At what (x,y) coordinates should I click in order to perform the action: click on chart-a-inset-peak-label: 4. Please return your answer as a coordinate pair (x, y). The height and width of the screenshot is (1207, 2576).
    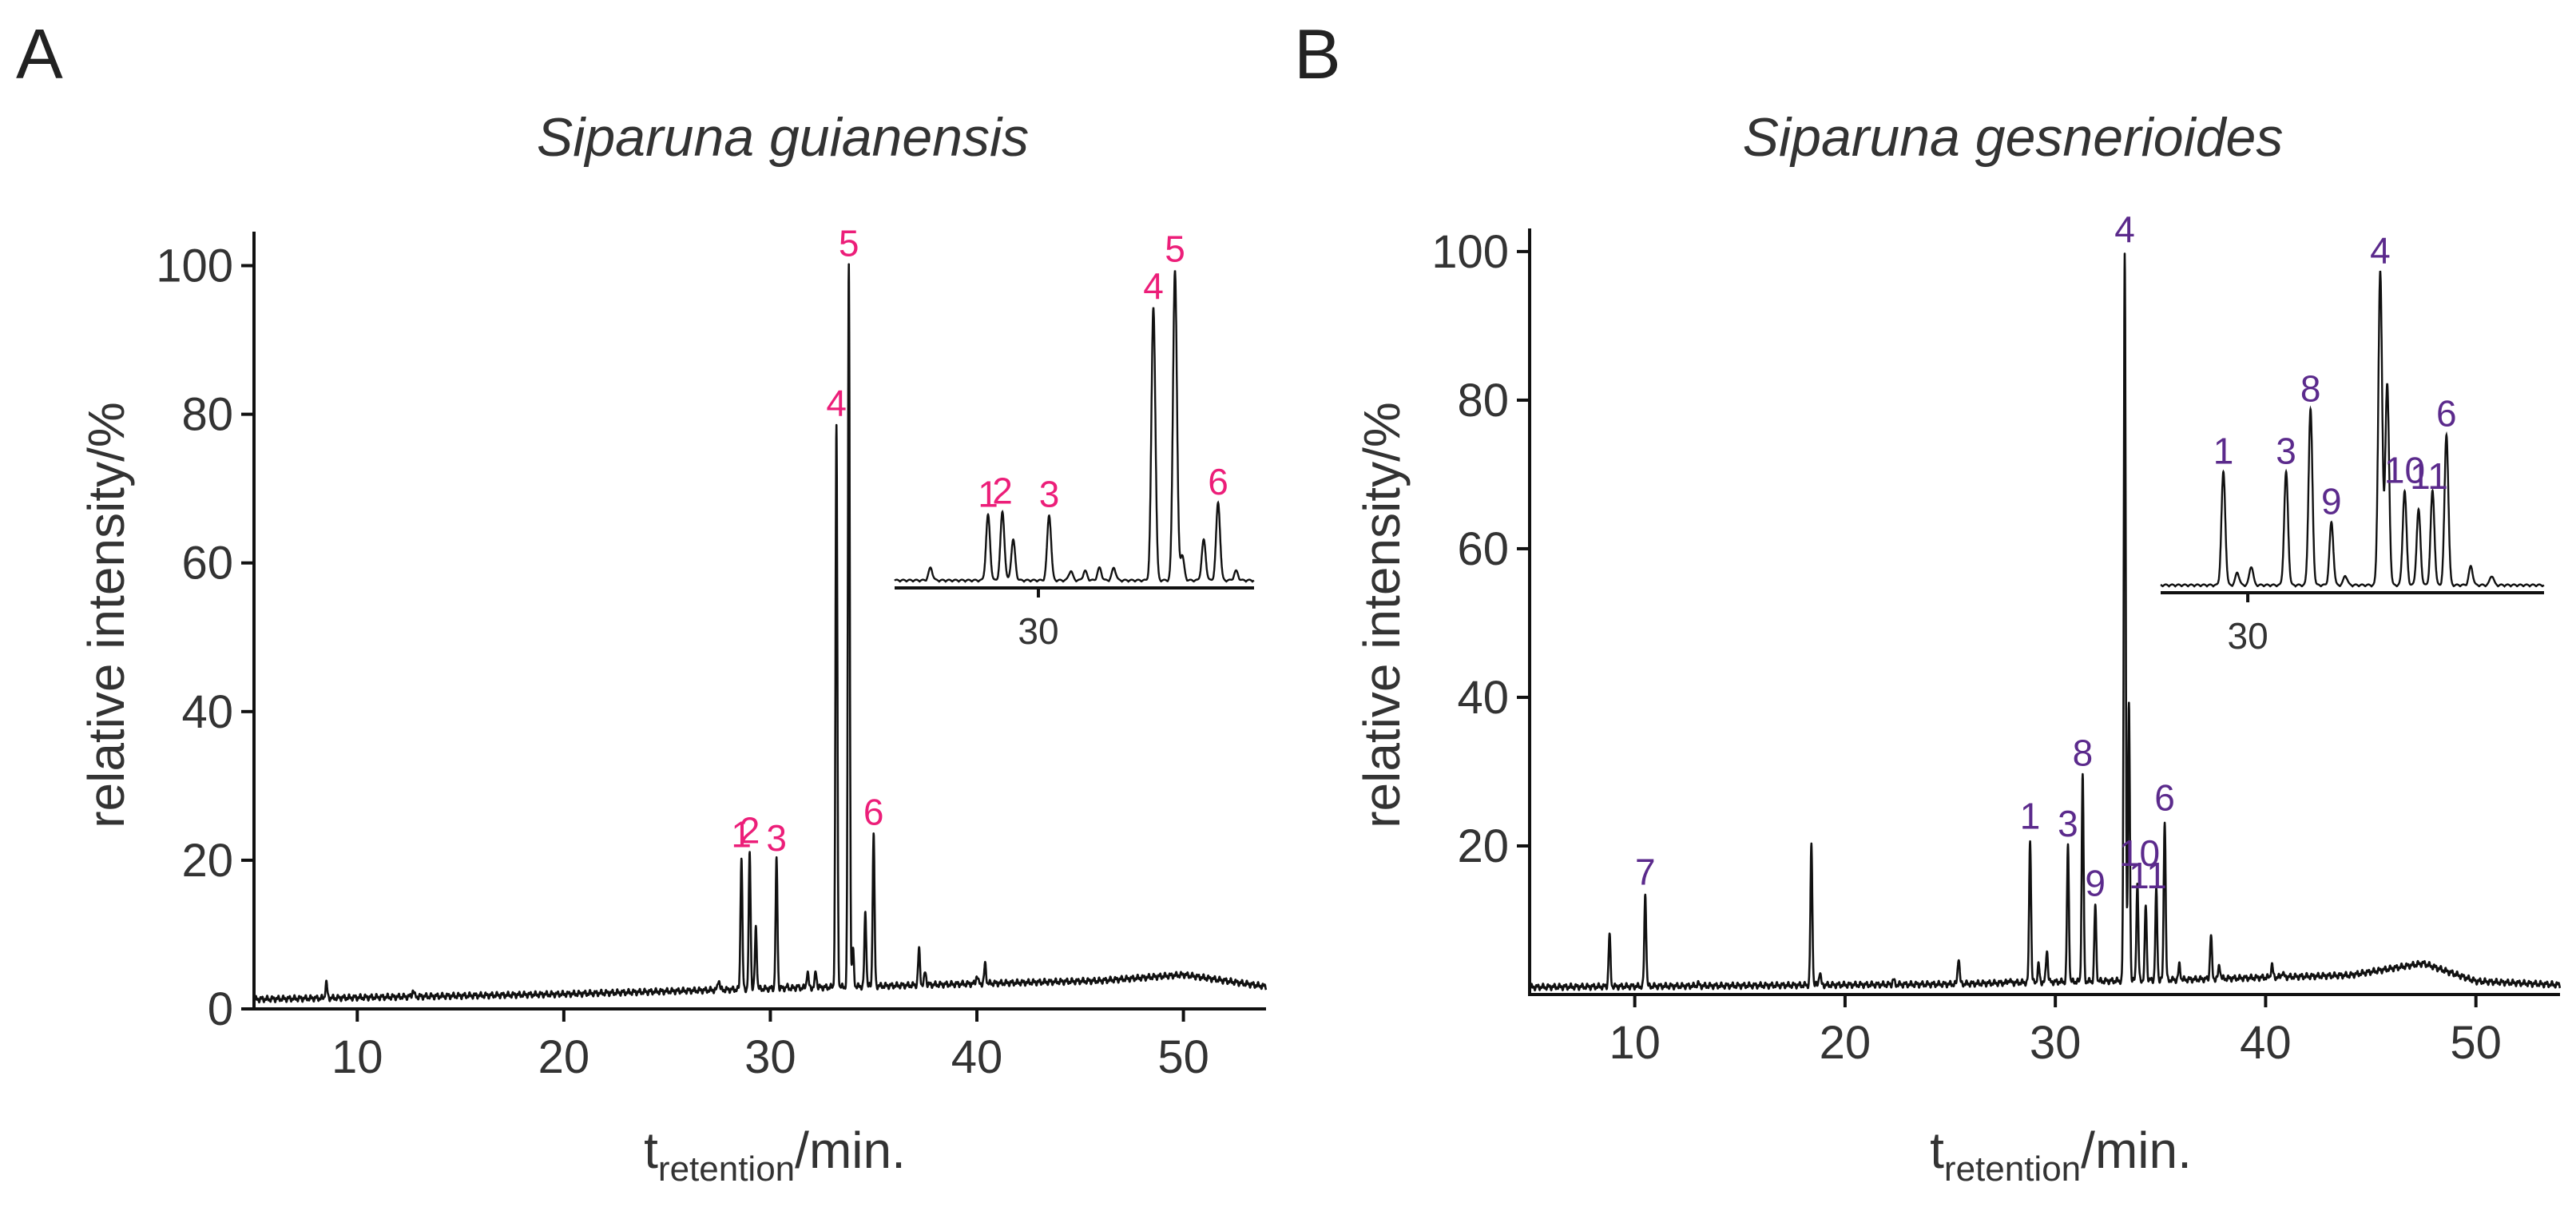
    Looking at the image, I should click on (1153, 286).